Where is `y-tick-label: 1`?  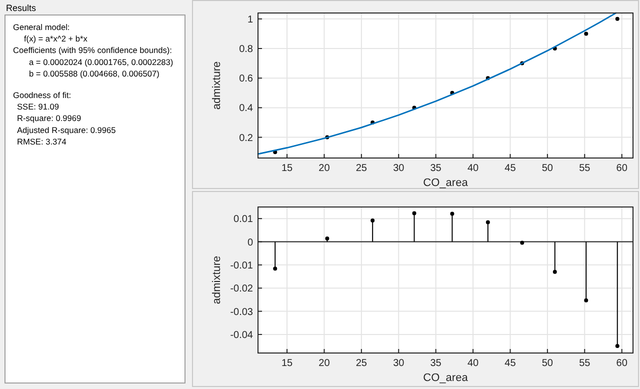 y-tick-label: 1 is located at coordinates (250, 20).